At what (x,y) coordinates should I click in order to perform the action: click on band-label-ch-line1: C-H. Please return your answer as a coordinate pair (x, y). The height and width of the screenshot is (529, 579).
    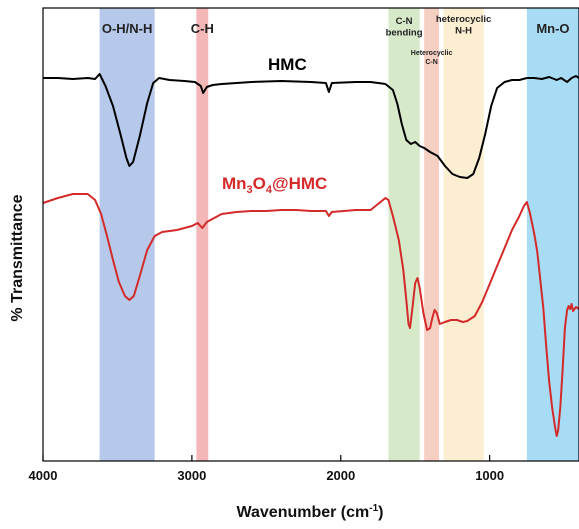
    Looking at the image, I should click on (202, 28).